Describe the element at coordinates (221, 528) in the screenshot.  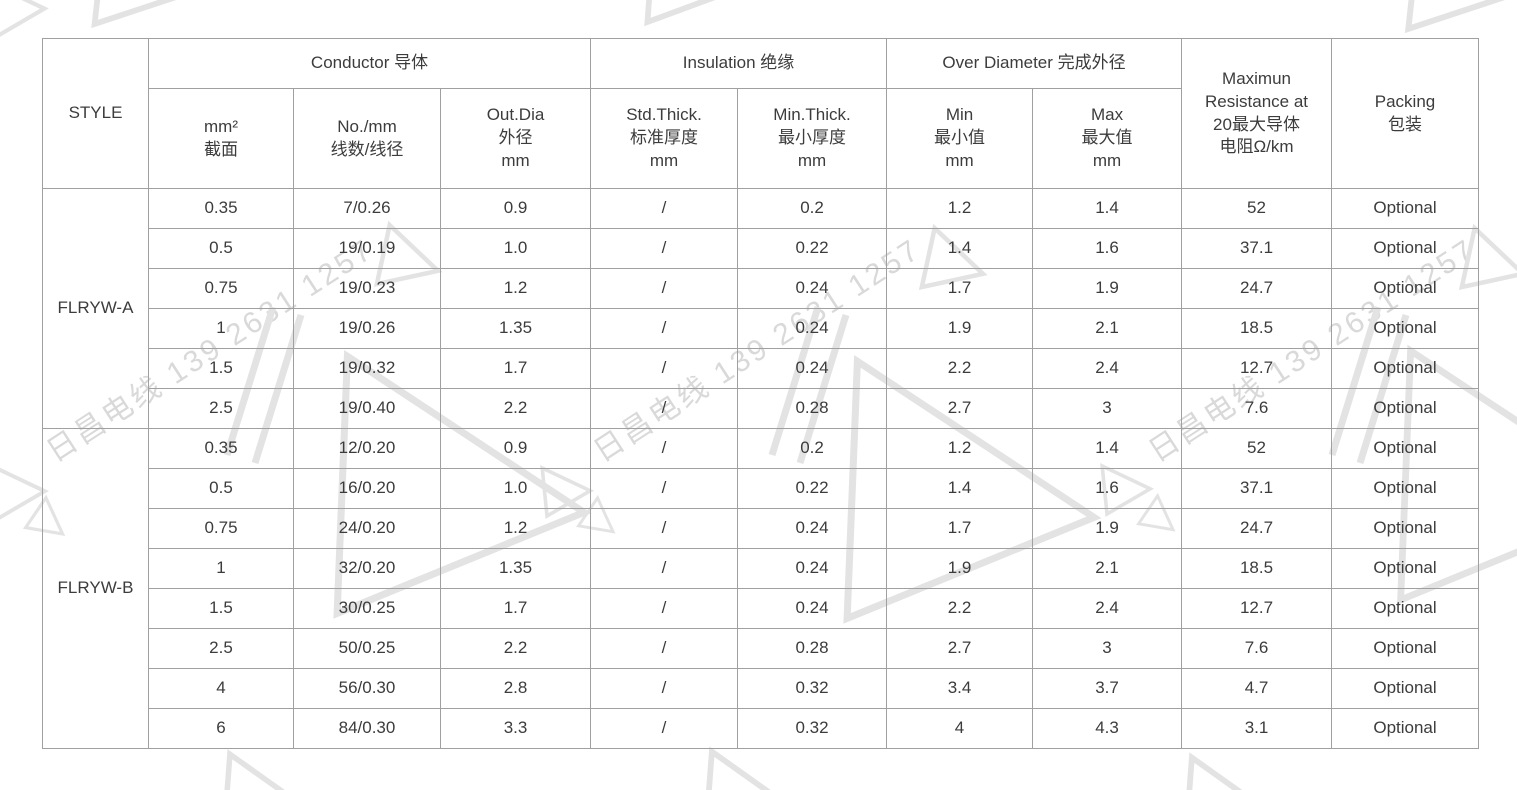
I see `data-cell: 0.75` at that location.